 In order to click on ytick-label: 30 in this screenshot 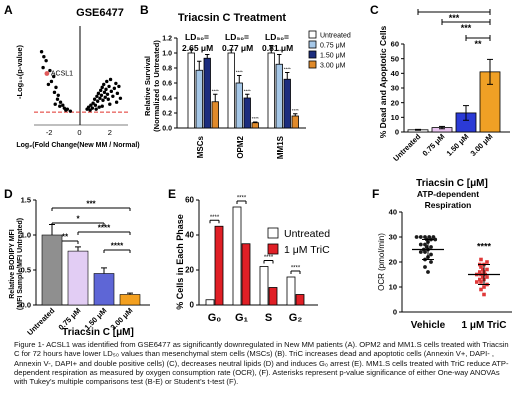, I will do `click(395, 88)`.